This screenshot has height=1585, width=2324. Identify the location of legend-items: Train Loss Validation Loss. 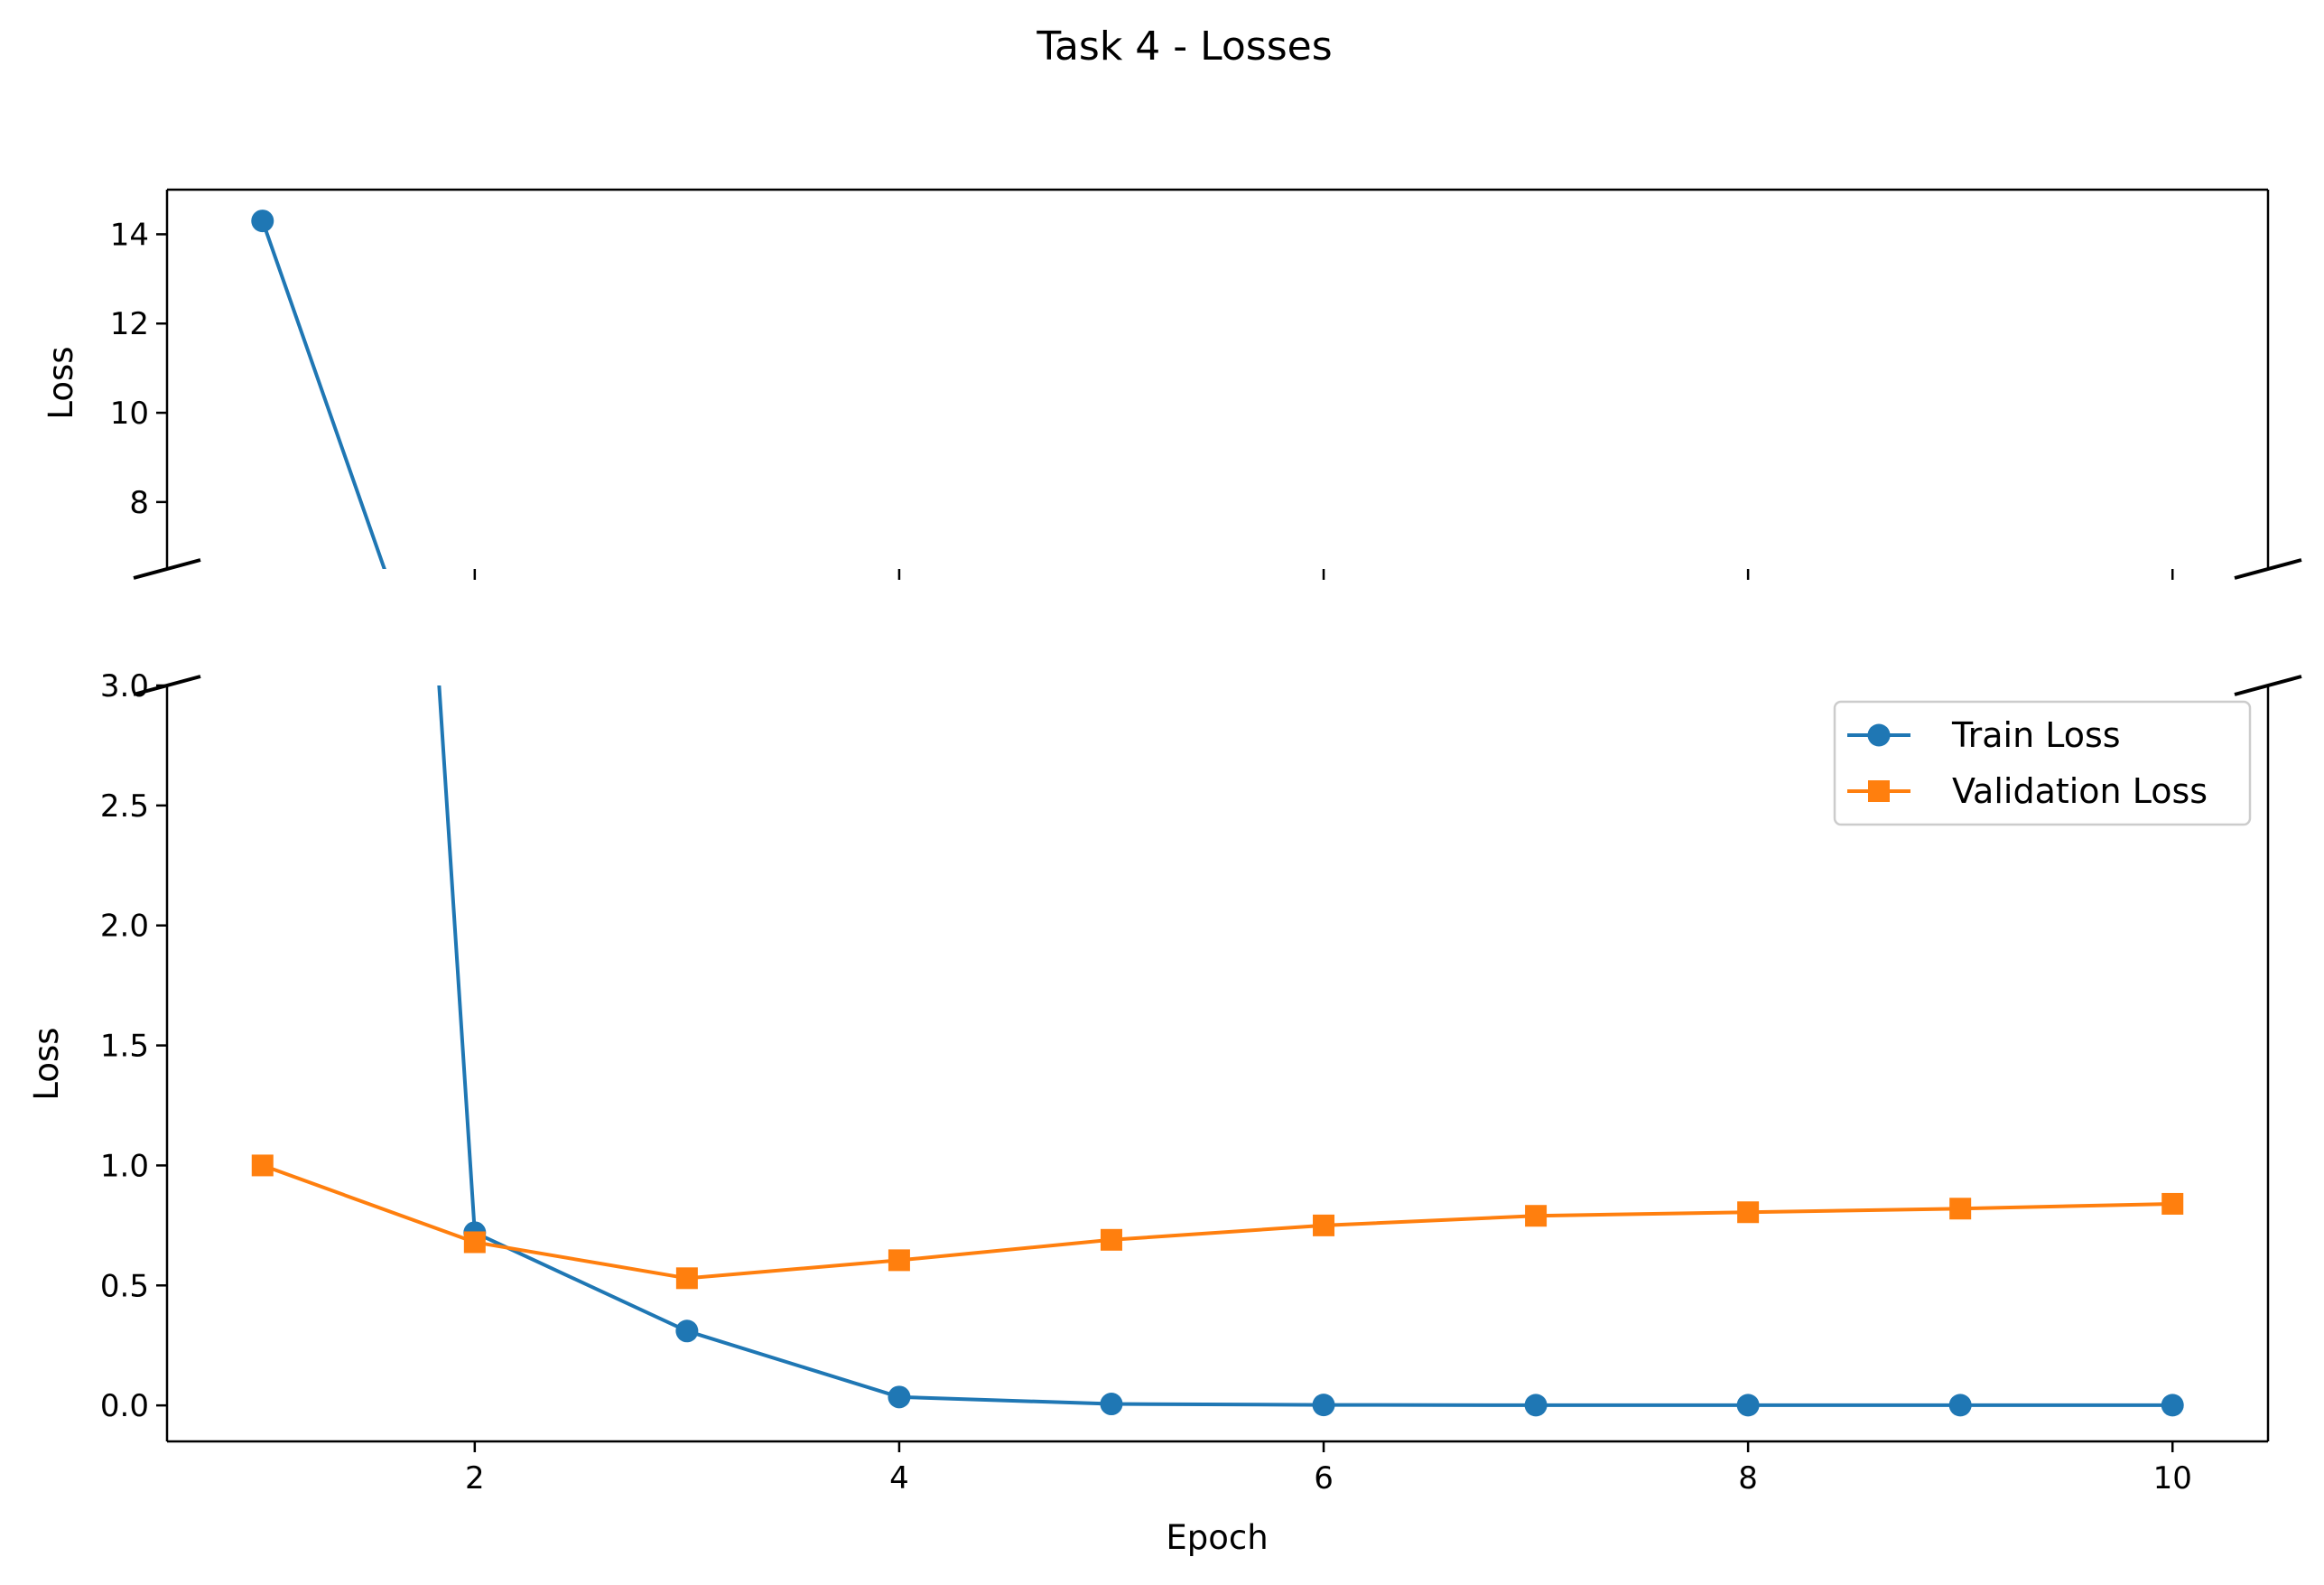
(2027, 763).